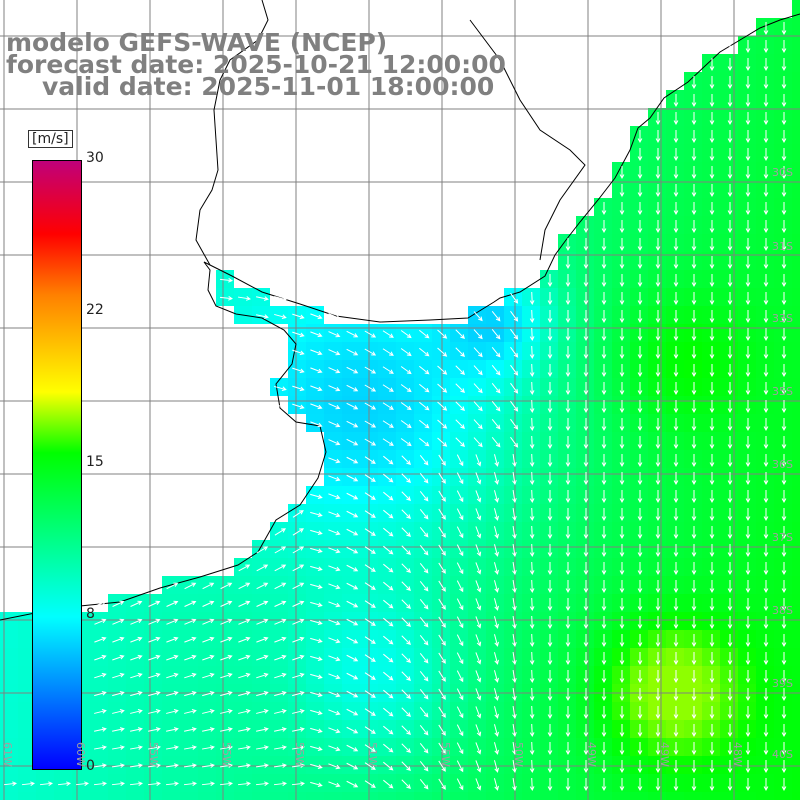 Image resolution: width=800 pixels, height=800 pixels. What do you see at coordinates (591, 754) in the screenshot?
I see `lon-label: 49W` at bounding box center [591, 754].